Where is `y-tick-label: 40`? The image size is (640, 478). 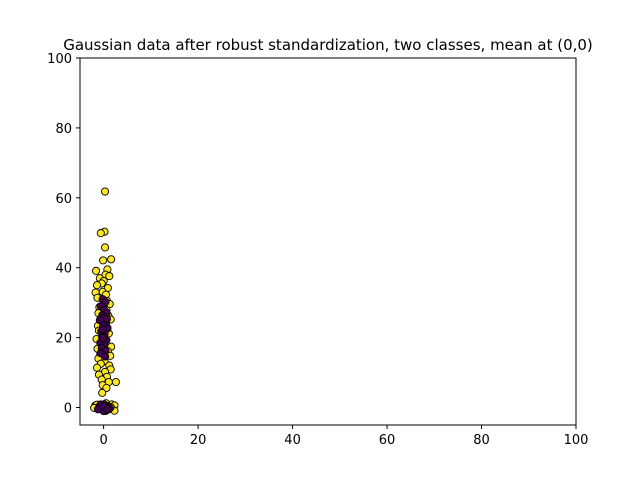
y-tick-label: 40 is located at coordinates (63, 269).